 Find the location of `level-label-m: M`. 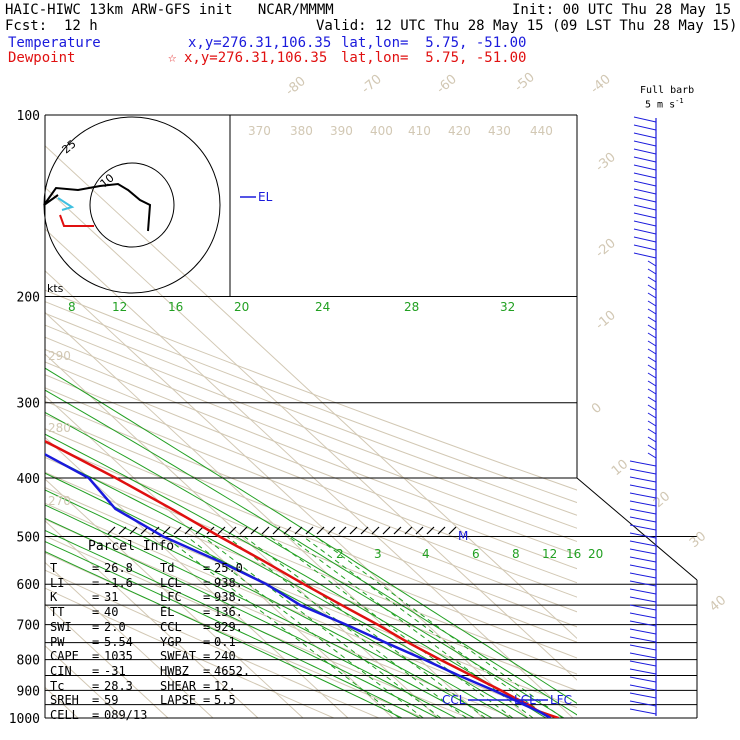

level-label-m: M is located at coordinates (463, 536).